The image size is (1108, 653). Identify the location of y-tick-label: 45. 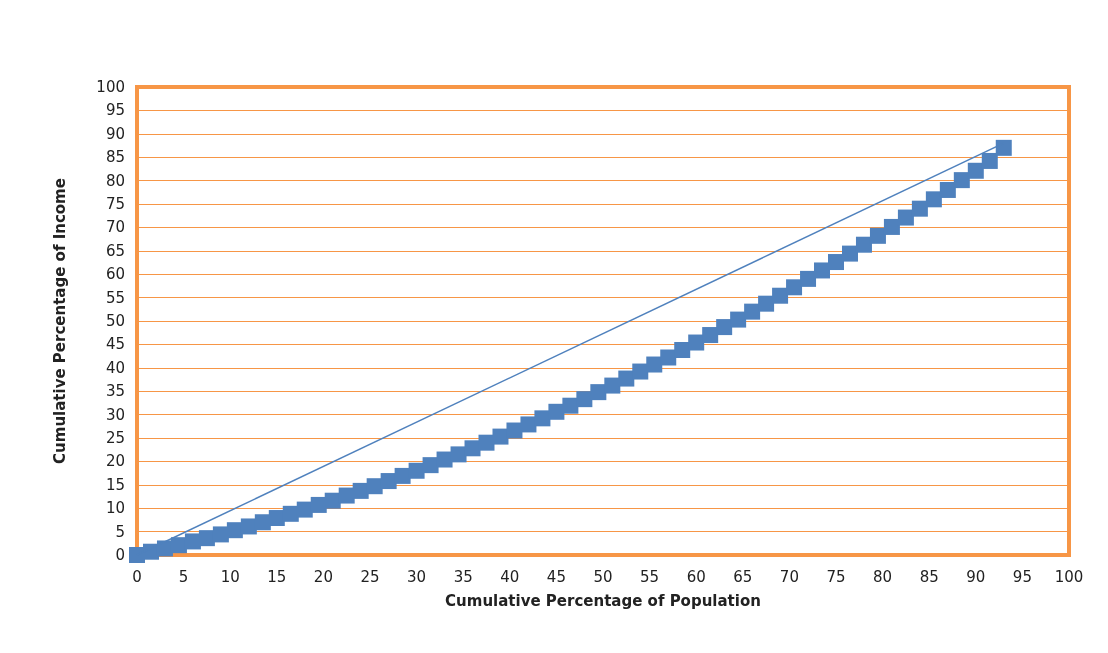
(115, 344).